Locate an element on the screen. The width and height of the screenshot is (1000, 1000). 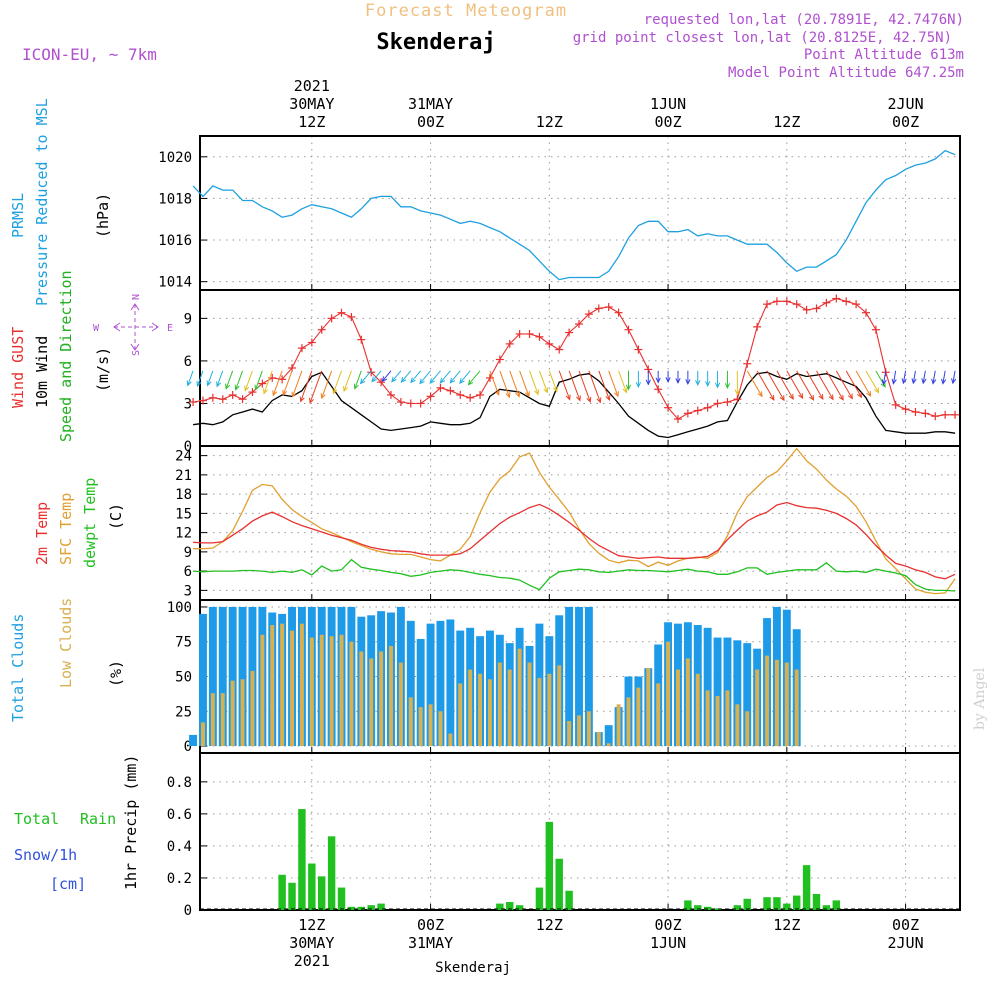
y-tick-label: 100 is located at coordinates (179, 608).